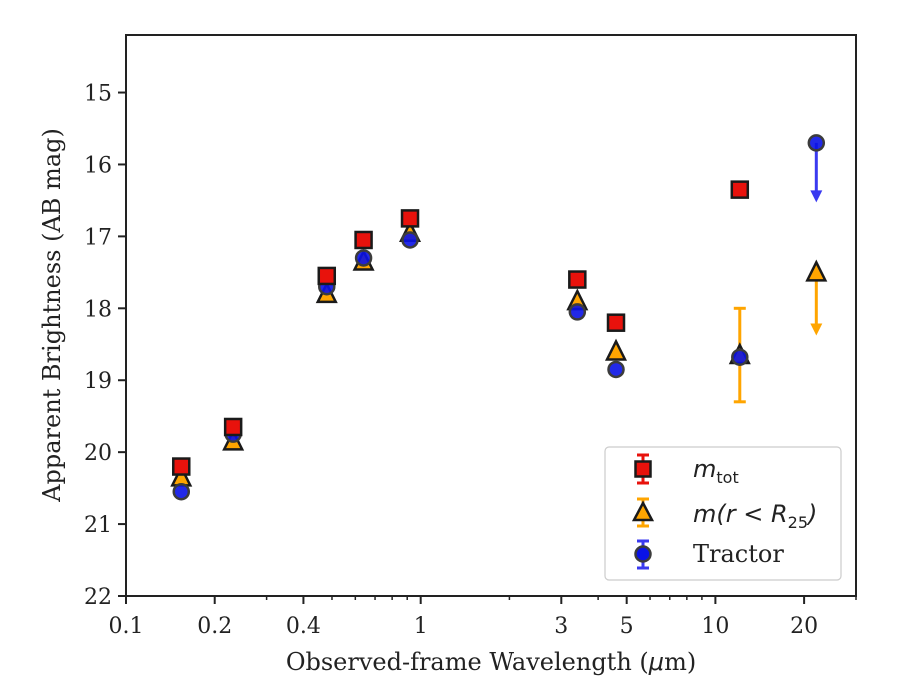  What do you see at coordinates (643, 554) in the screenshot?
I see `legend-circle-marker` at bounding box center [643, 554].